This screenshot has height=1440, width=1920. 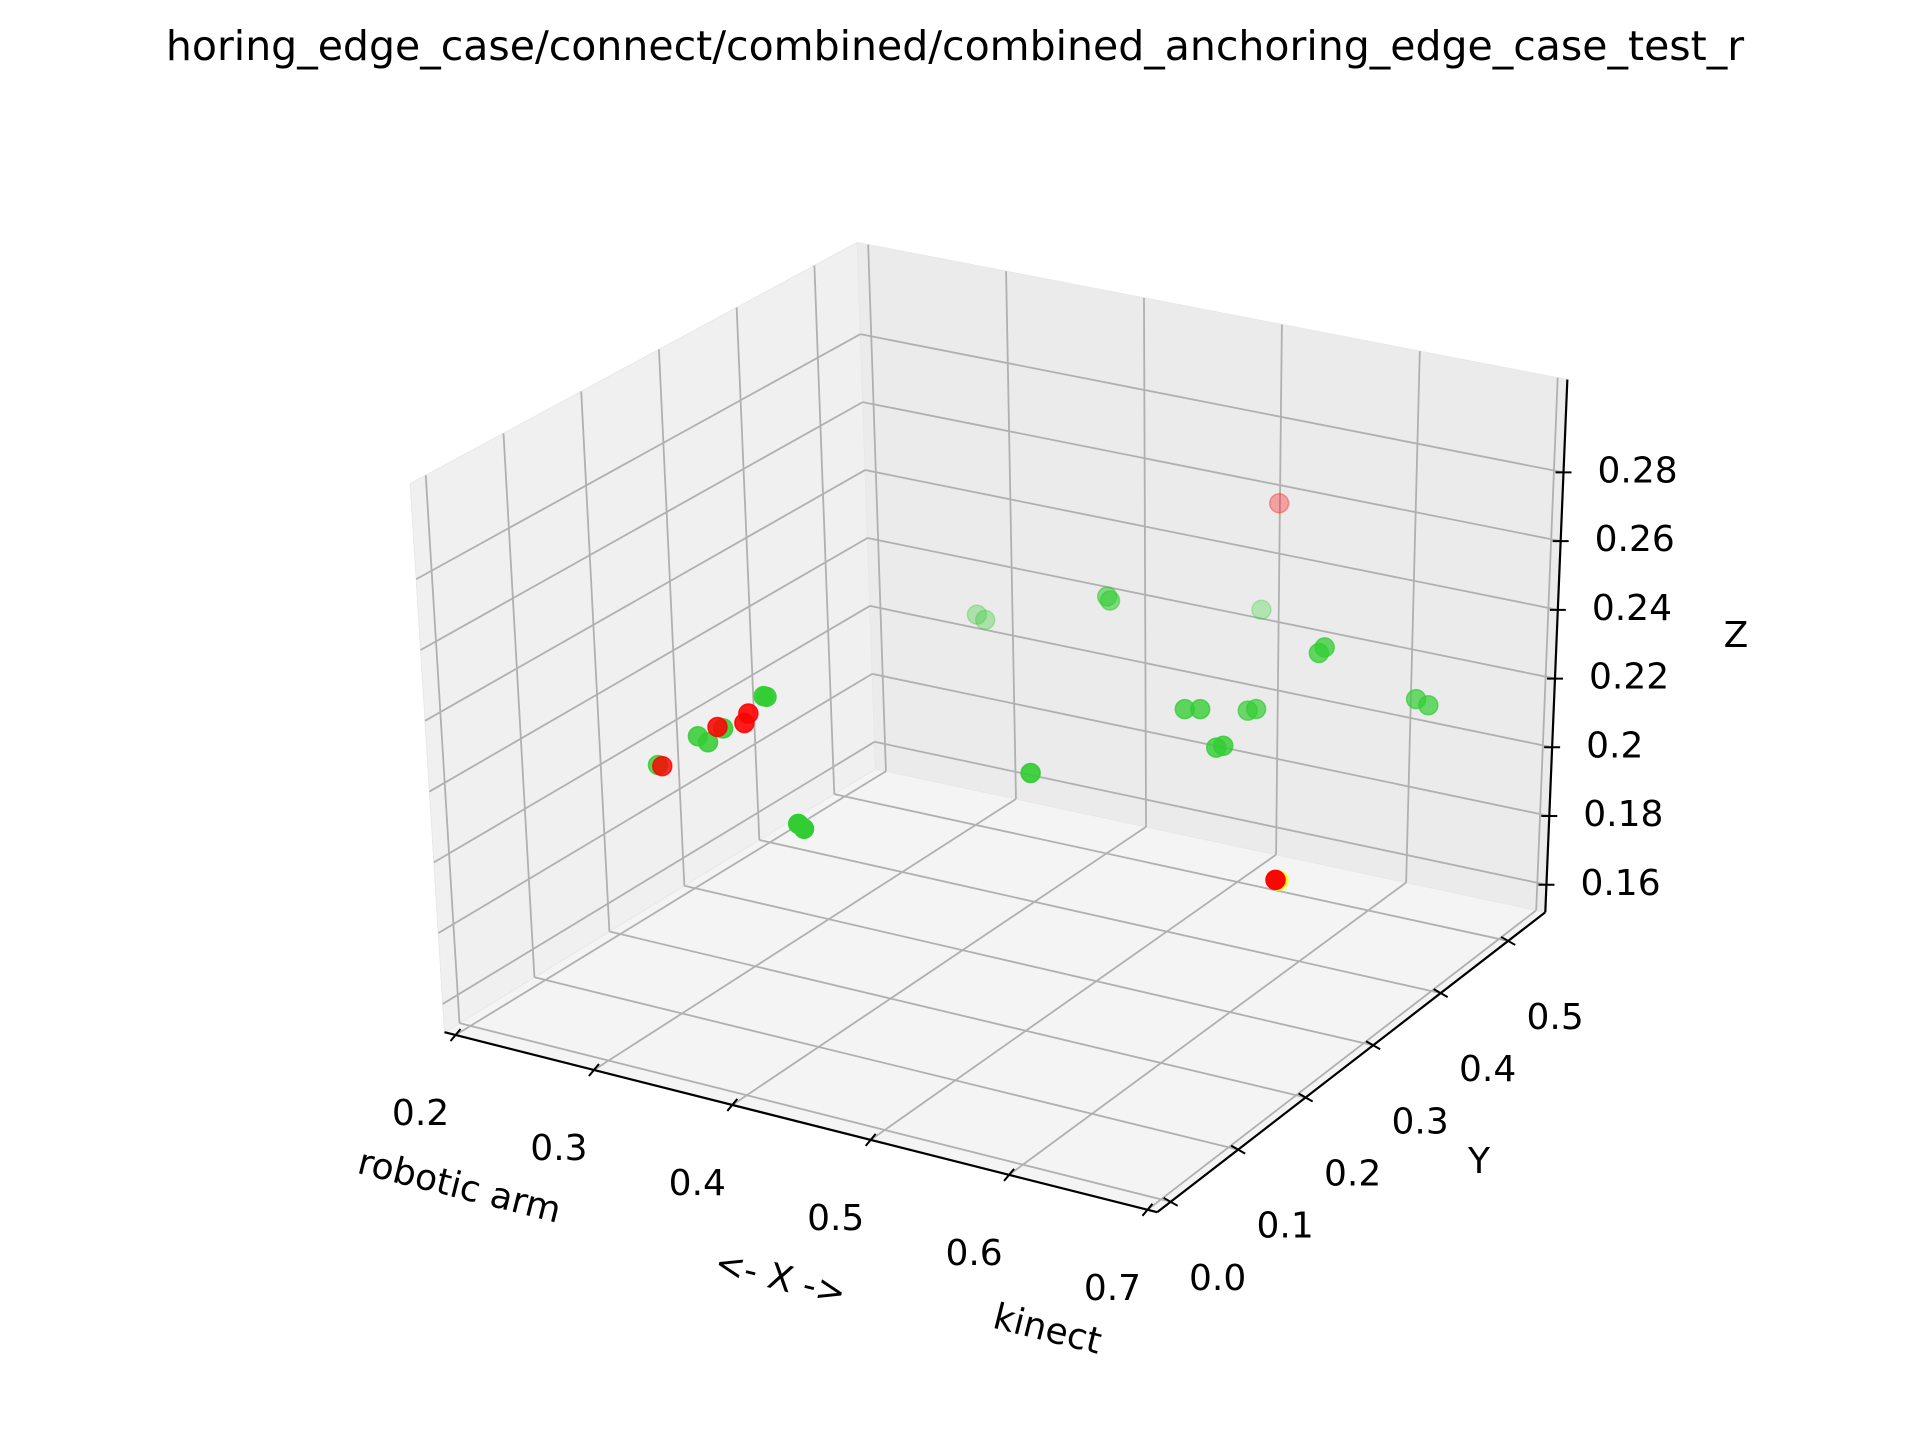 I want to click on z-tick-label: 0.18, so click(x=1623, y=814).